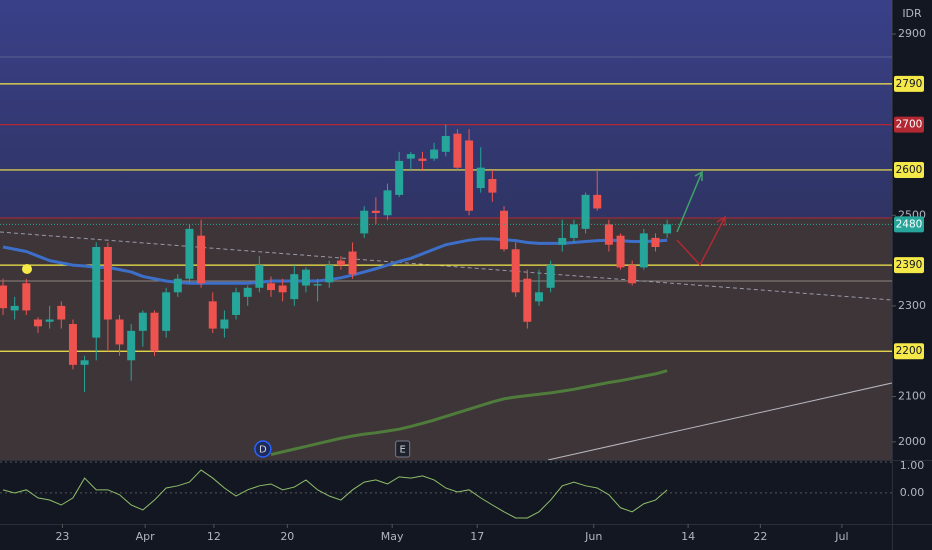 The height and width of the screenshot is (550, 932). I want to click on level-label: 2600, so click(909, 170).